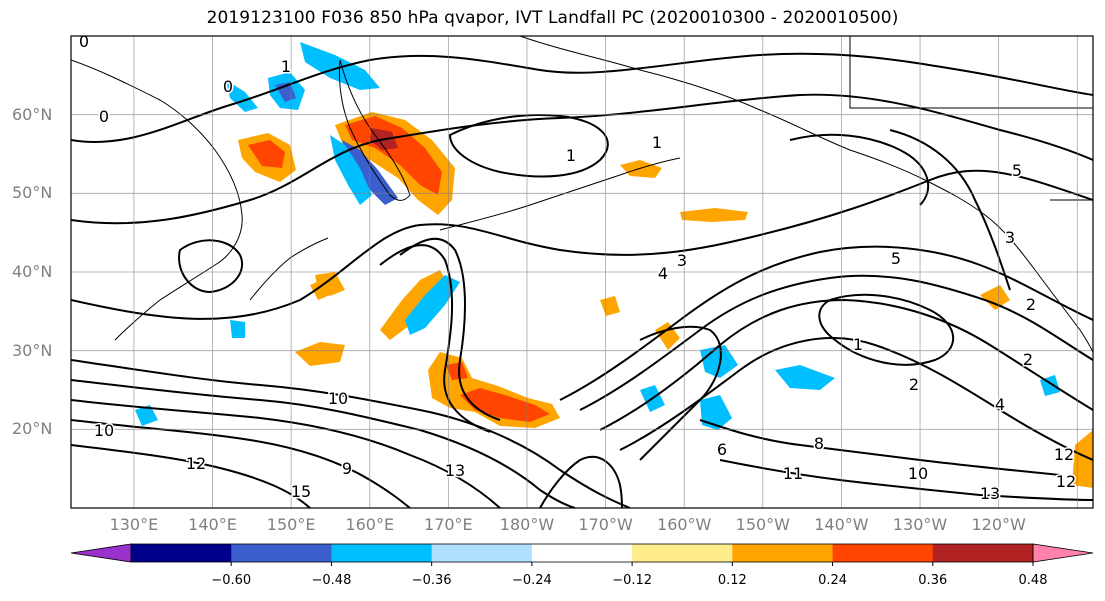 This screenshot has height=601, width=1105. What do you see at coordinates (212, 524) in the screenshot?
I see `longitude-label: 140°E` at bounding box center [212, 524].